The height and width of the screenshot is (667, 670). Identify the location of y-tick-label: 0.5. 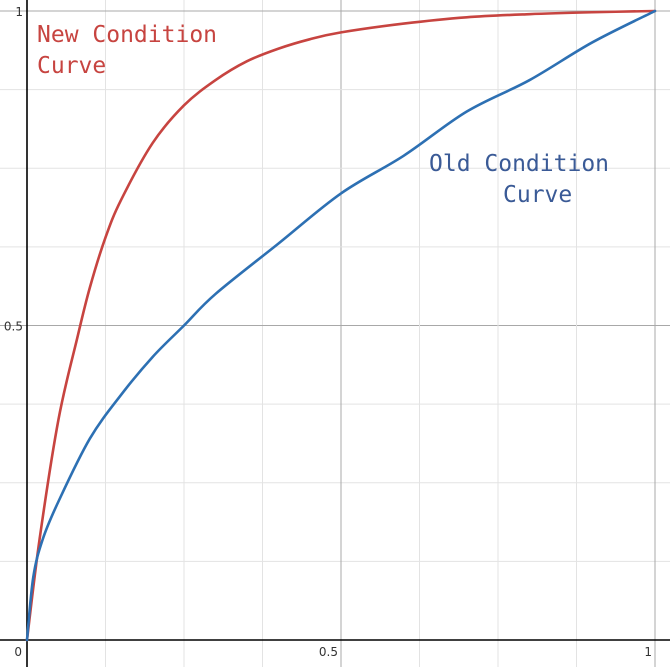
(13, 327).